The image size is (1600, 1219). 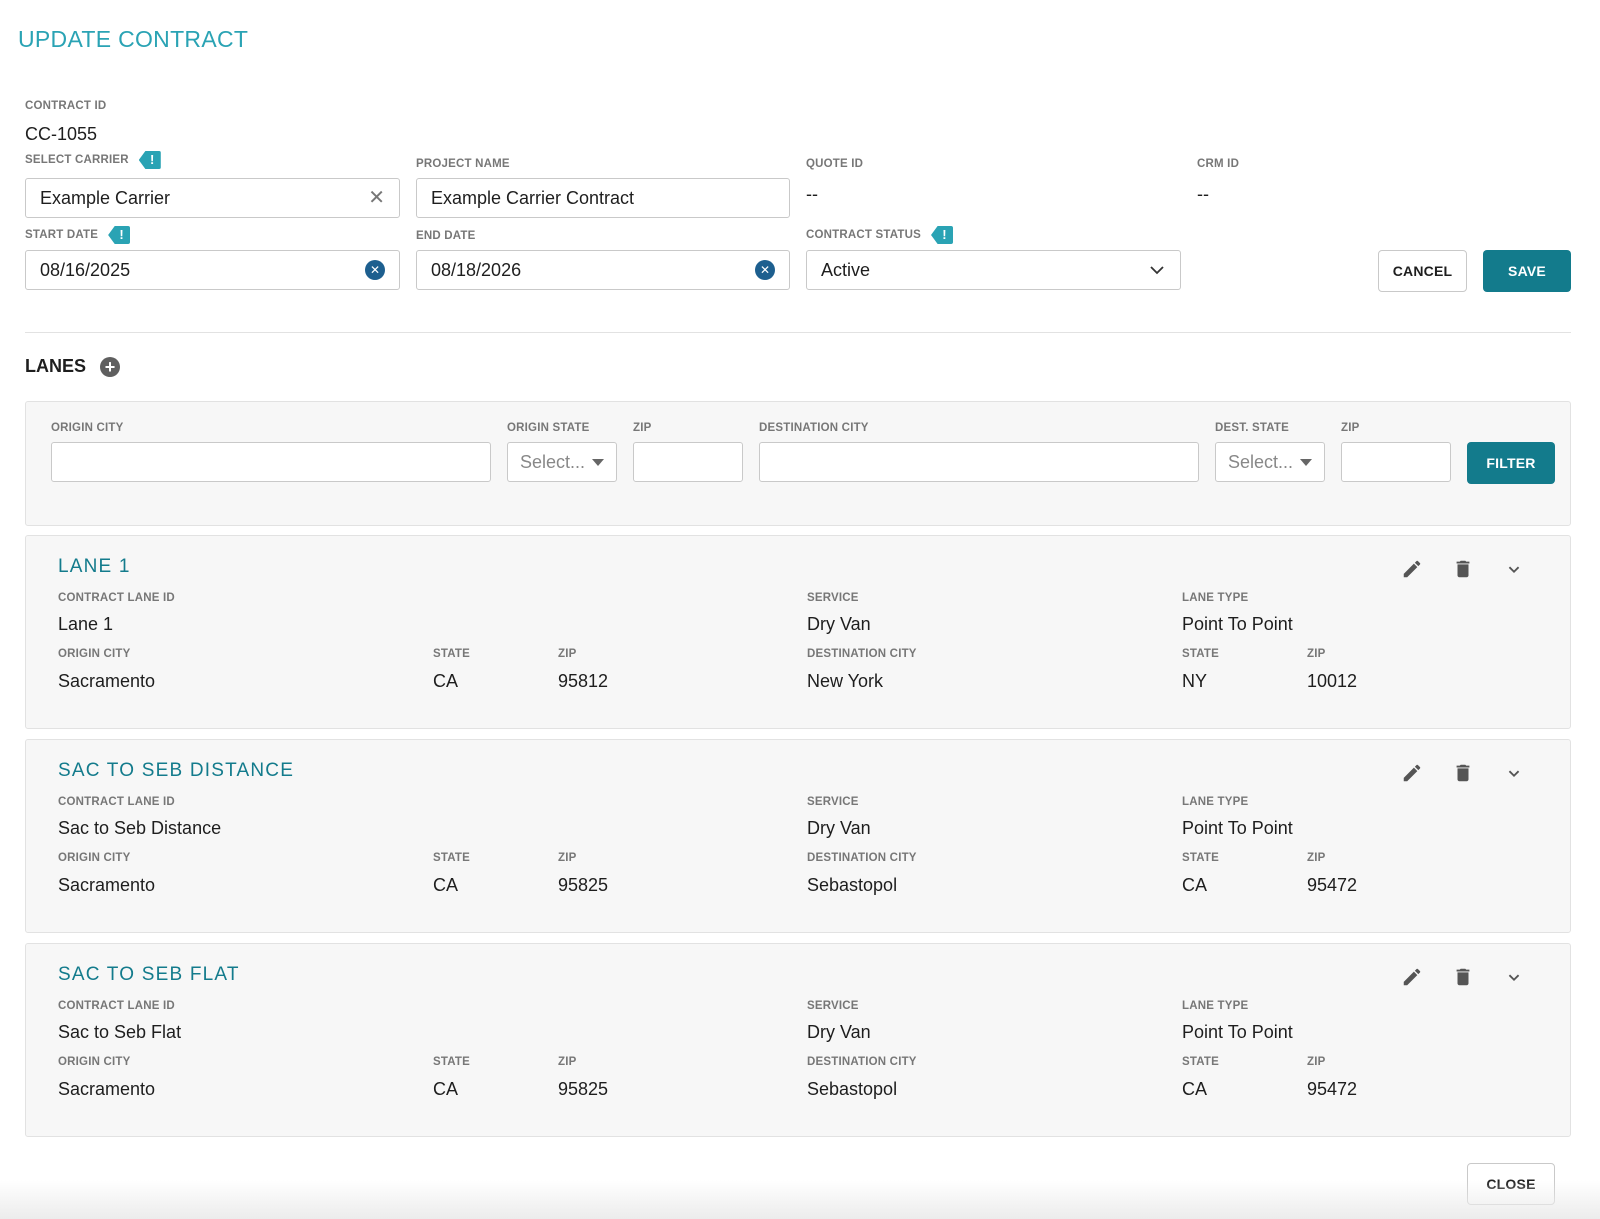 I want to click on dest-state-value: CA, so click(x=1195, y=1089).